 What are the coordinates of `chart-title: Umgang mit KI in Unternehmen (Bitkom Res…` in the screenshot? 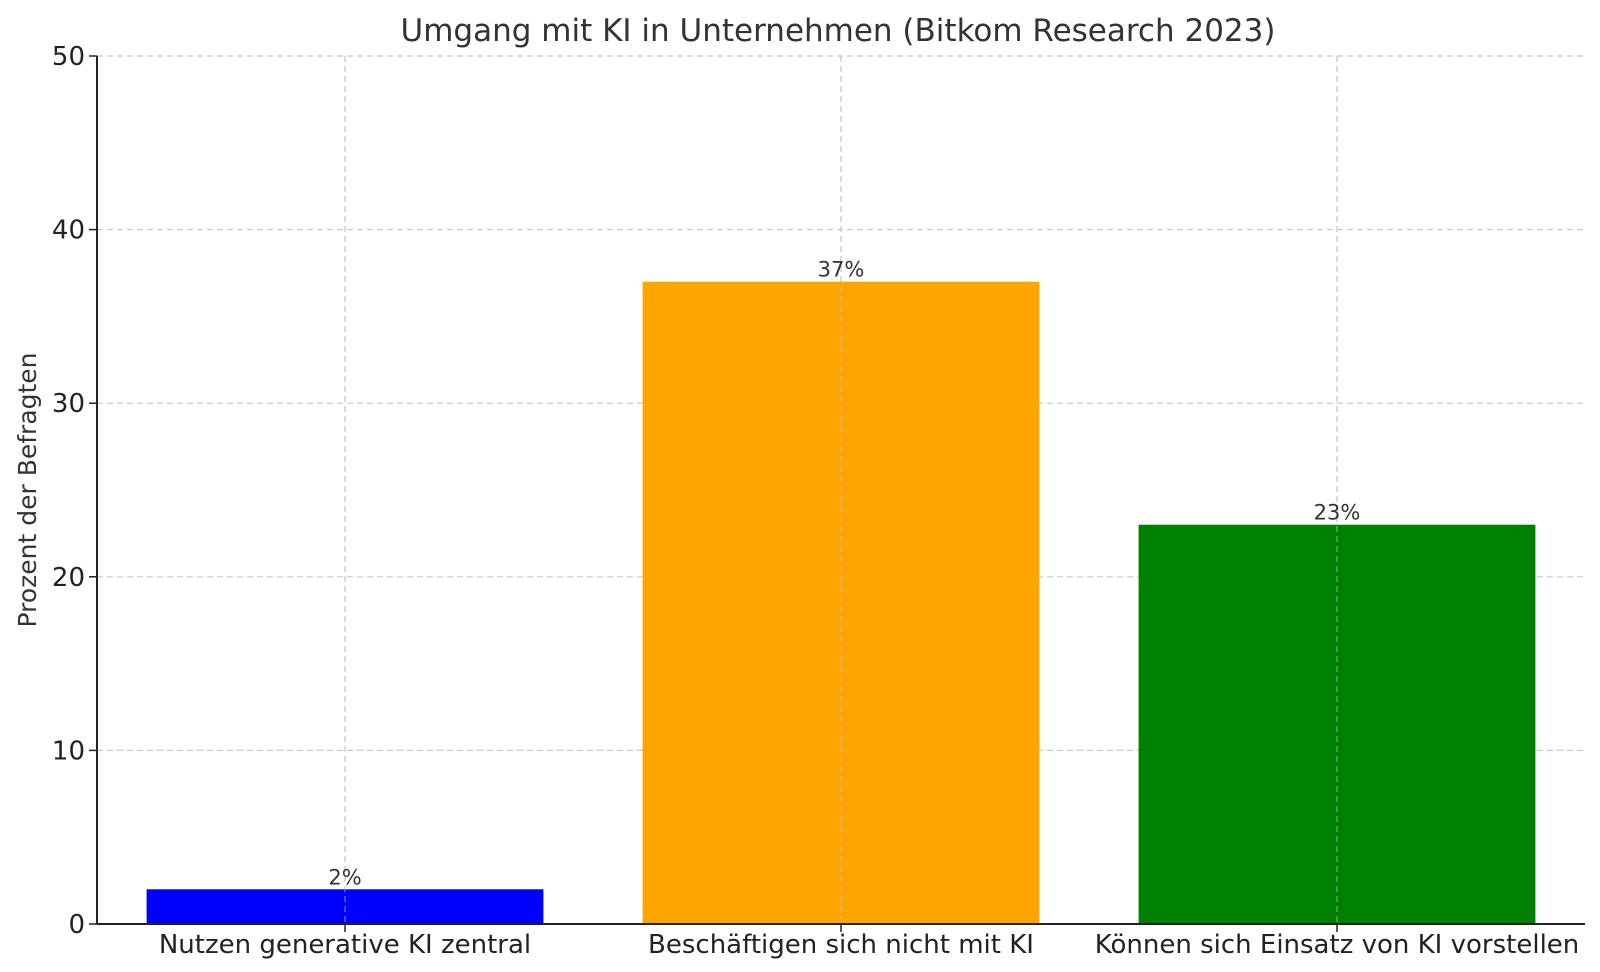 It's located at (838, 31).